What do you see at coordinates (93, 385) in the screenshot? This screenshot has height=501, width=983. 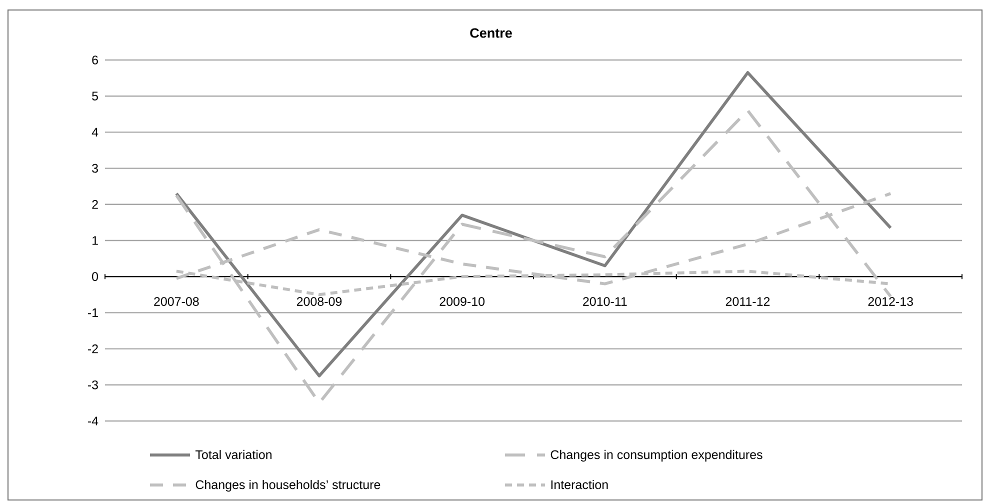 I see `y-tick-label: -3` at bounding box center [93, 385].